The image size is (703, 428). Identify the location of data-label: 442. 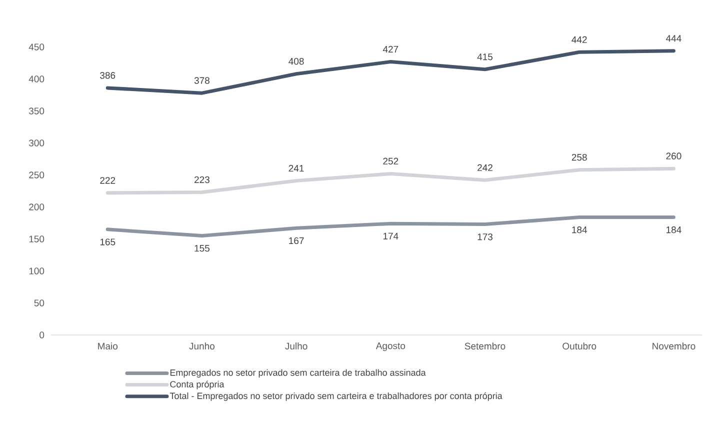
(579, 39).